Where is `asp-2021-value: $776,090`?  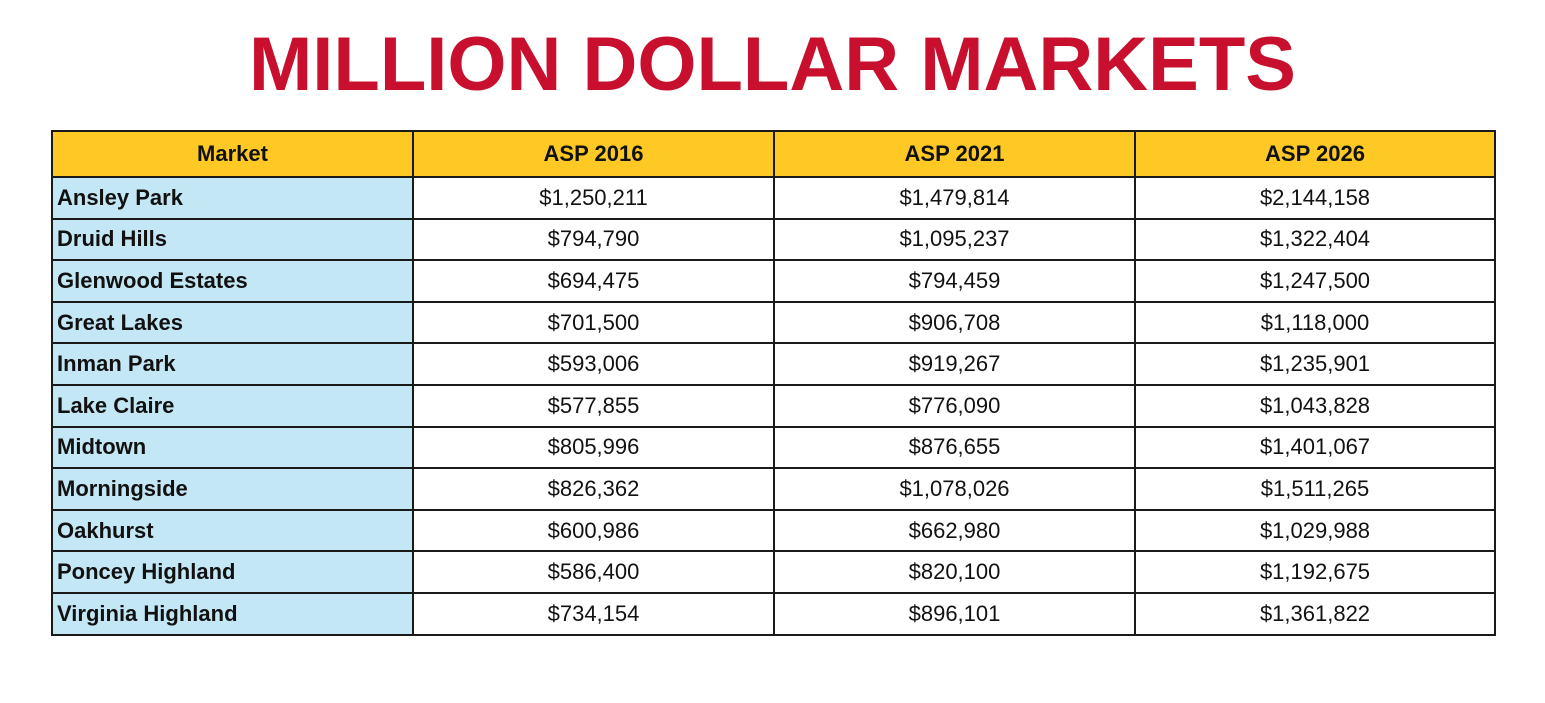 asp-2021-value: $776,090 is located at coordinates (954, 405).